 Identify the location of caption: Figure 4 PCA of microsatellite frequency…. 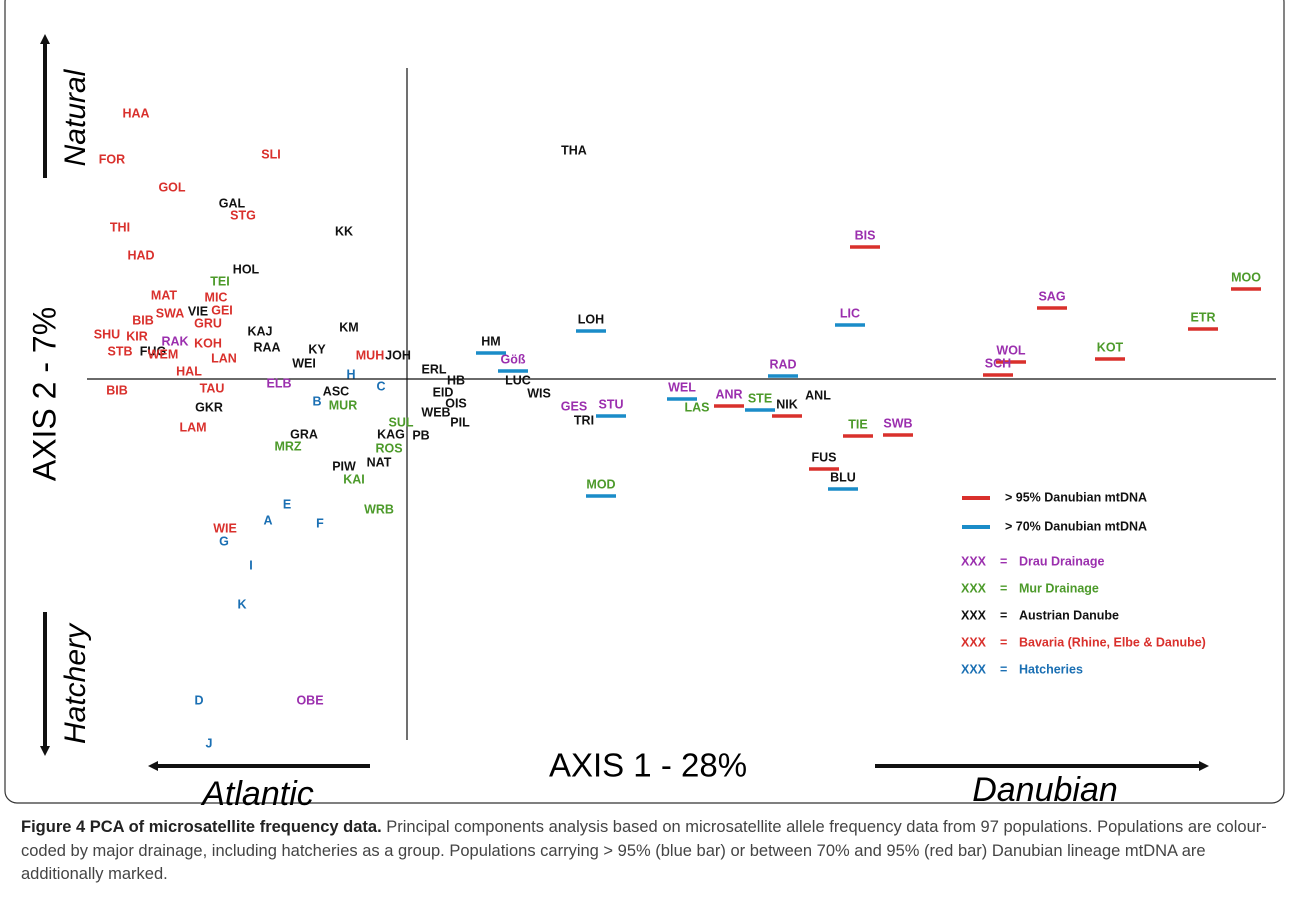
(647, 851).